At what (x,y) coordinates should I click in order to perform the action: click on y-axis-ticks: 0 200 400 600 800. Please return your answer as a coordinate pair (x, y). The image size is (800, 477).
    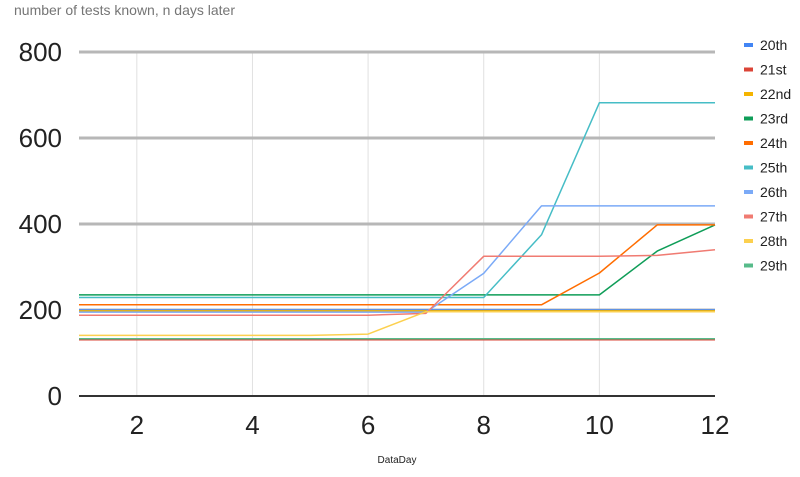
    Looking at the image, I should click on (40, 224).